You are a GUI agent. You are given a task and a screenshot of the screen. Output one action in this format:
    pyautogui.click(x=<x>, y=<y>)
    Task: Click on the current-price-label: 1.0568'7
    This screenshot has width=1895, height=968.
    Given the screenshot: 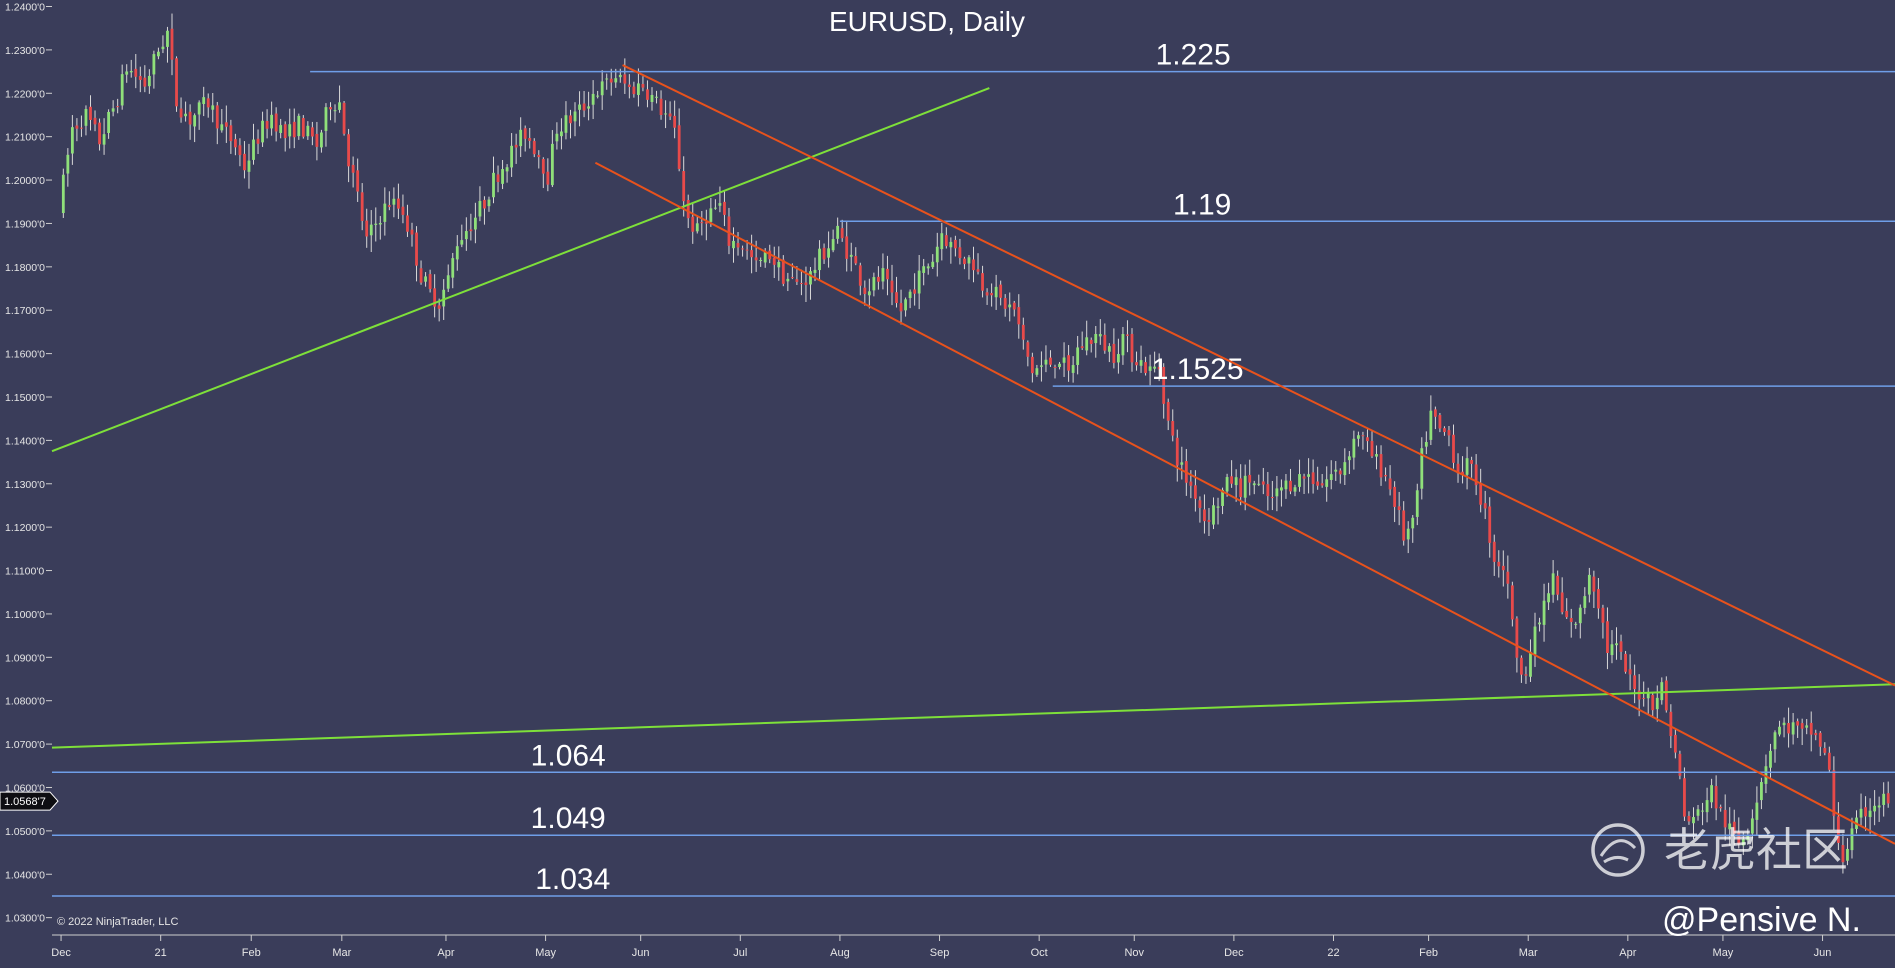 What is the action you would take?
    pyautogui.click(x=25, y=802)
    